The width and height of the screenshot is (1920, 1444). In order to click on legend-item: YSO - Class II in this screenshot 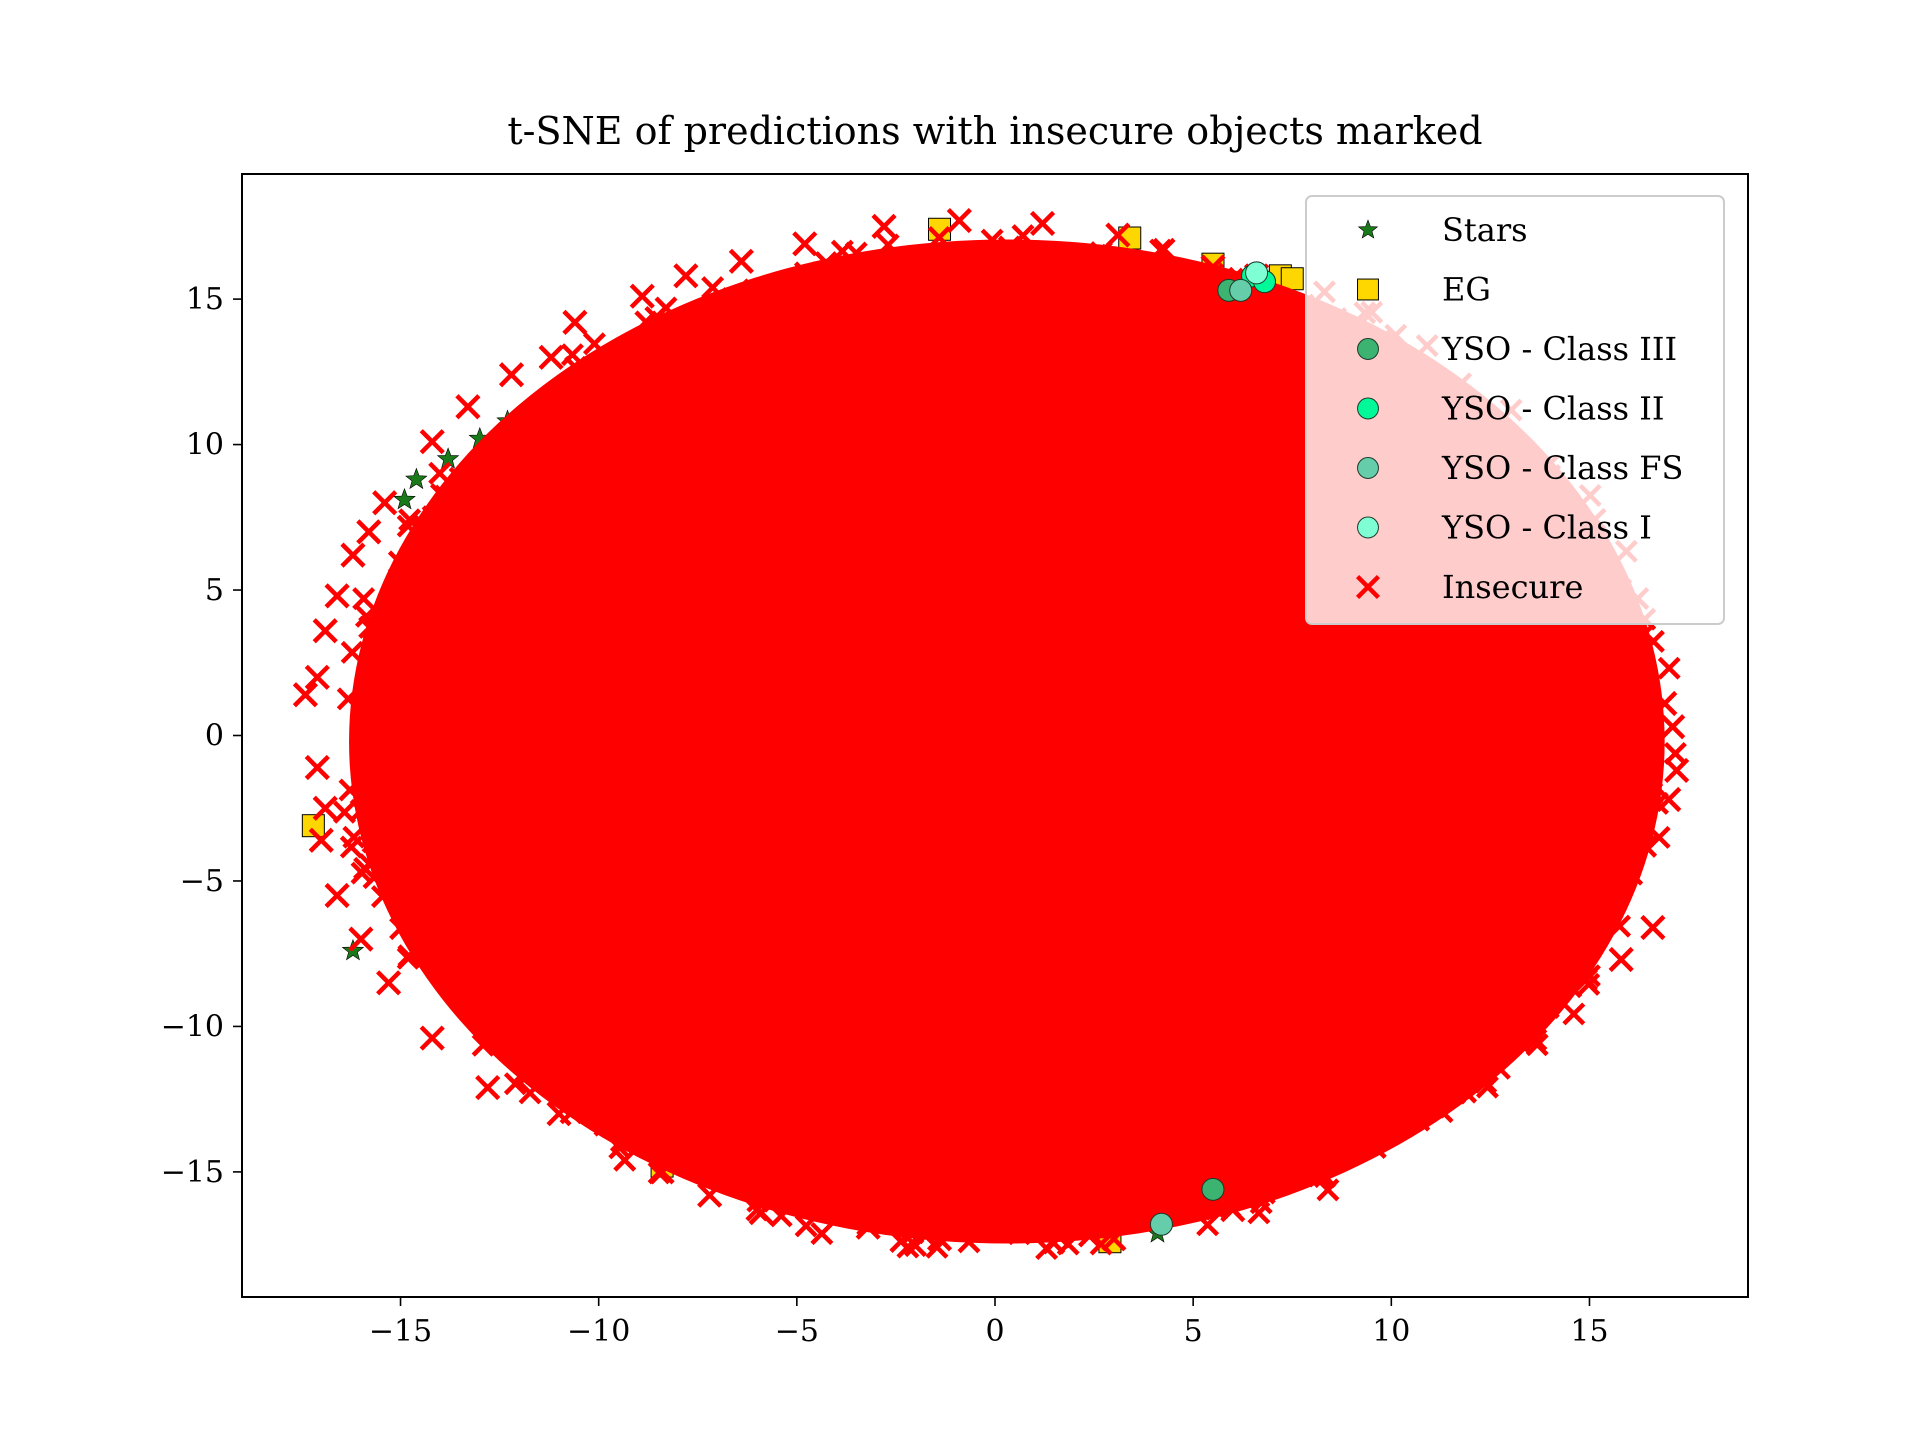, I will do `click(1511, 409)`.